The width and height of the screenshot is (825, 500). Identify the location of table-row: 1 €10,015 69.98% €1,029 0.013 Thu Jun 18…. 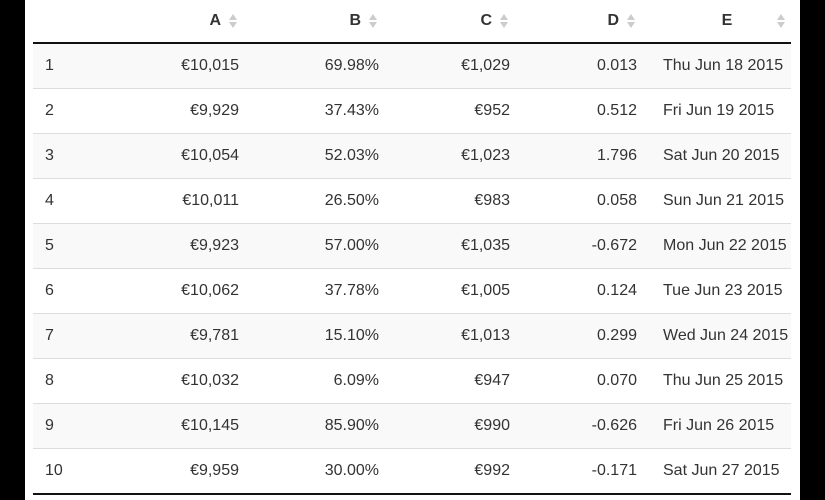
(412, 66).